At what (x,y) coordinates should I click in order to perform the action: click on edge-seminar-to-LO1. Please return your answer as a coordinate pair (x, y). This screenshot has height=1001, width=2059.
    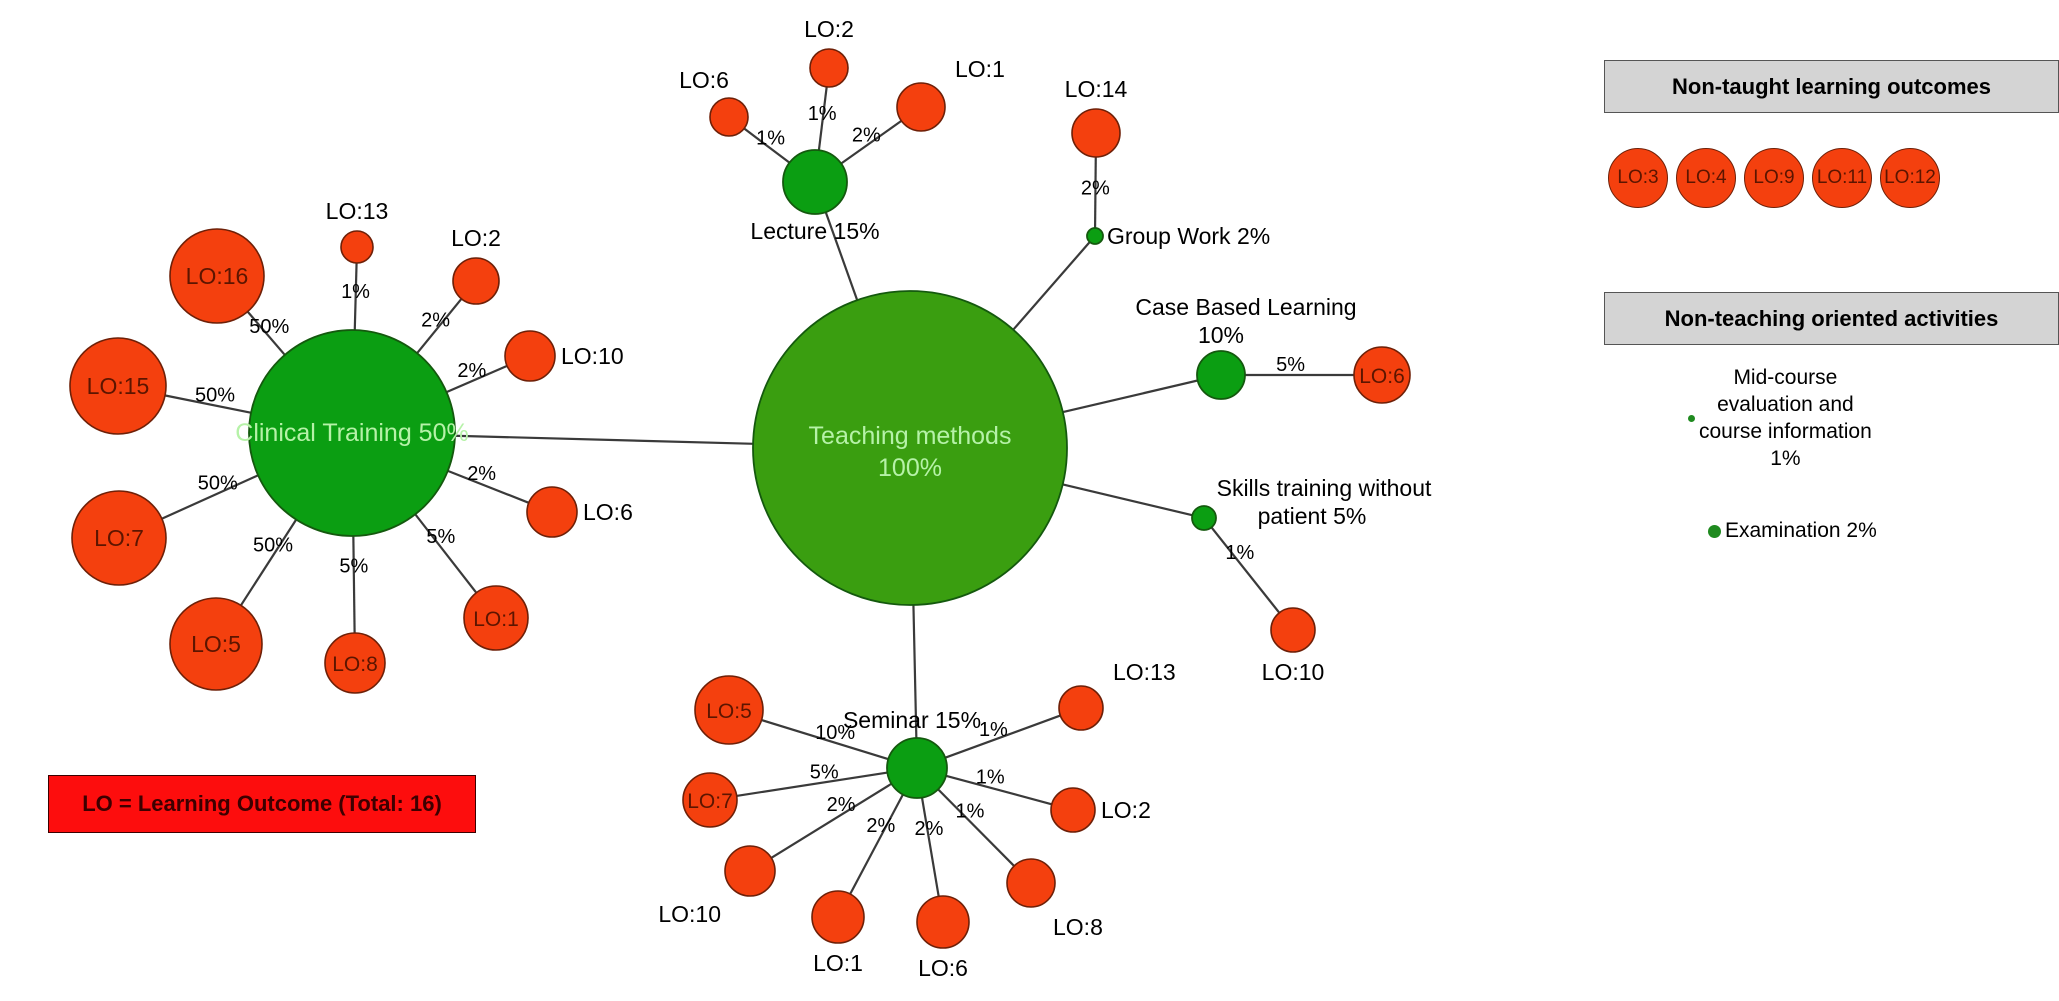
    Looking at the image, I should click on (876, 844).